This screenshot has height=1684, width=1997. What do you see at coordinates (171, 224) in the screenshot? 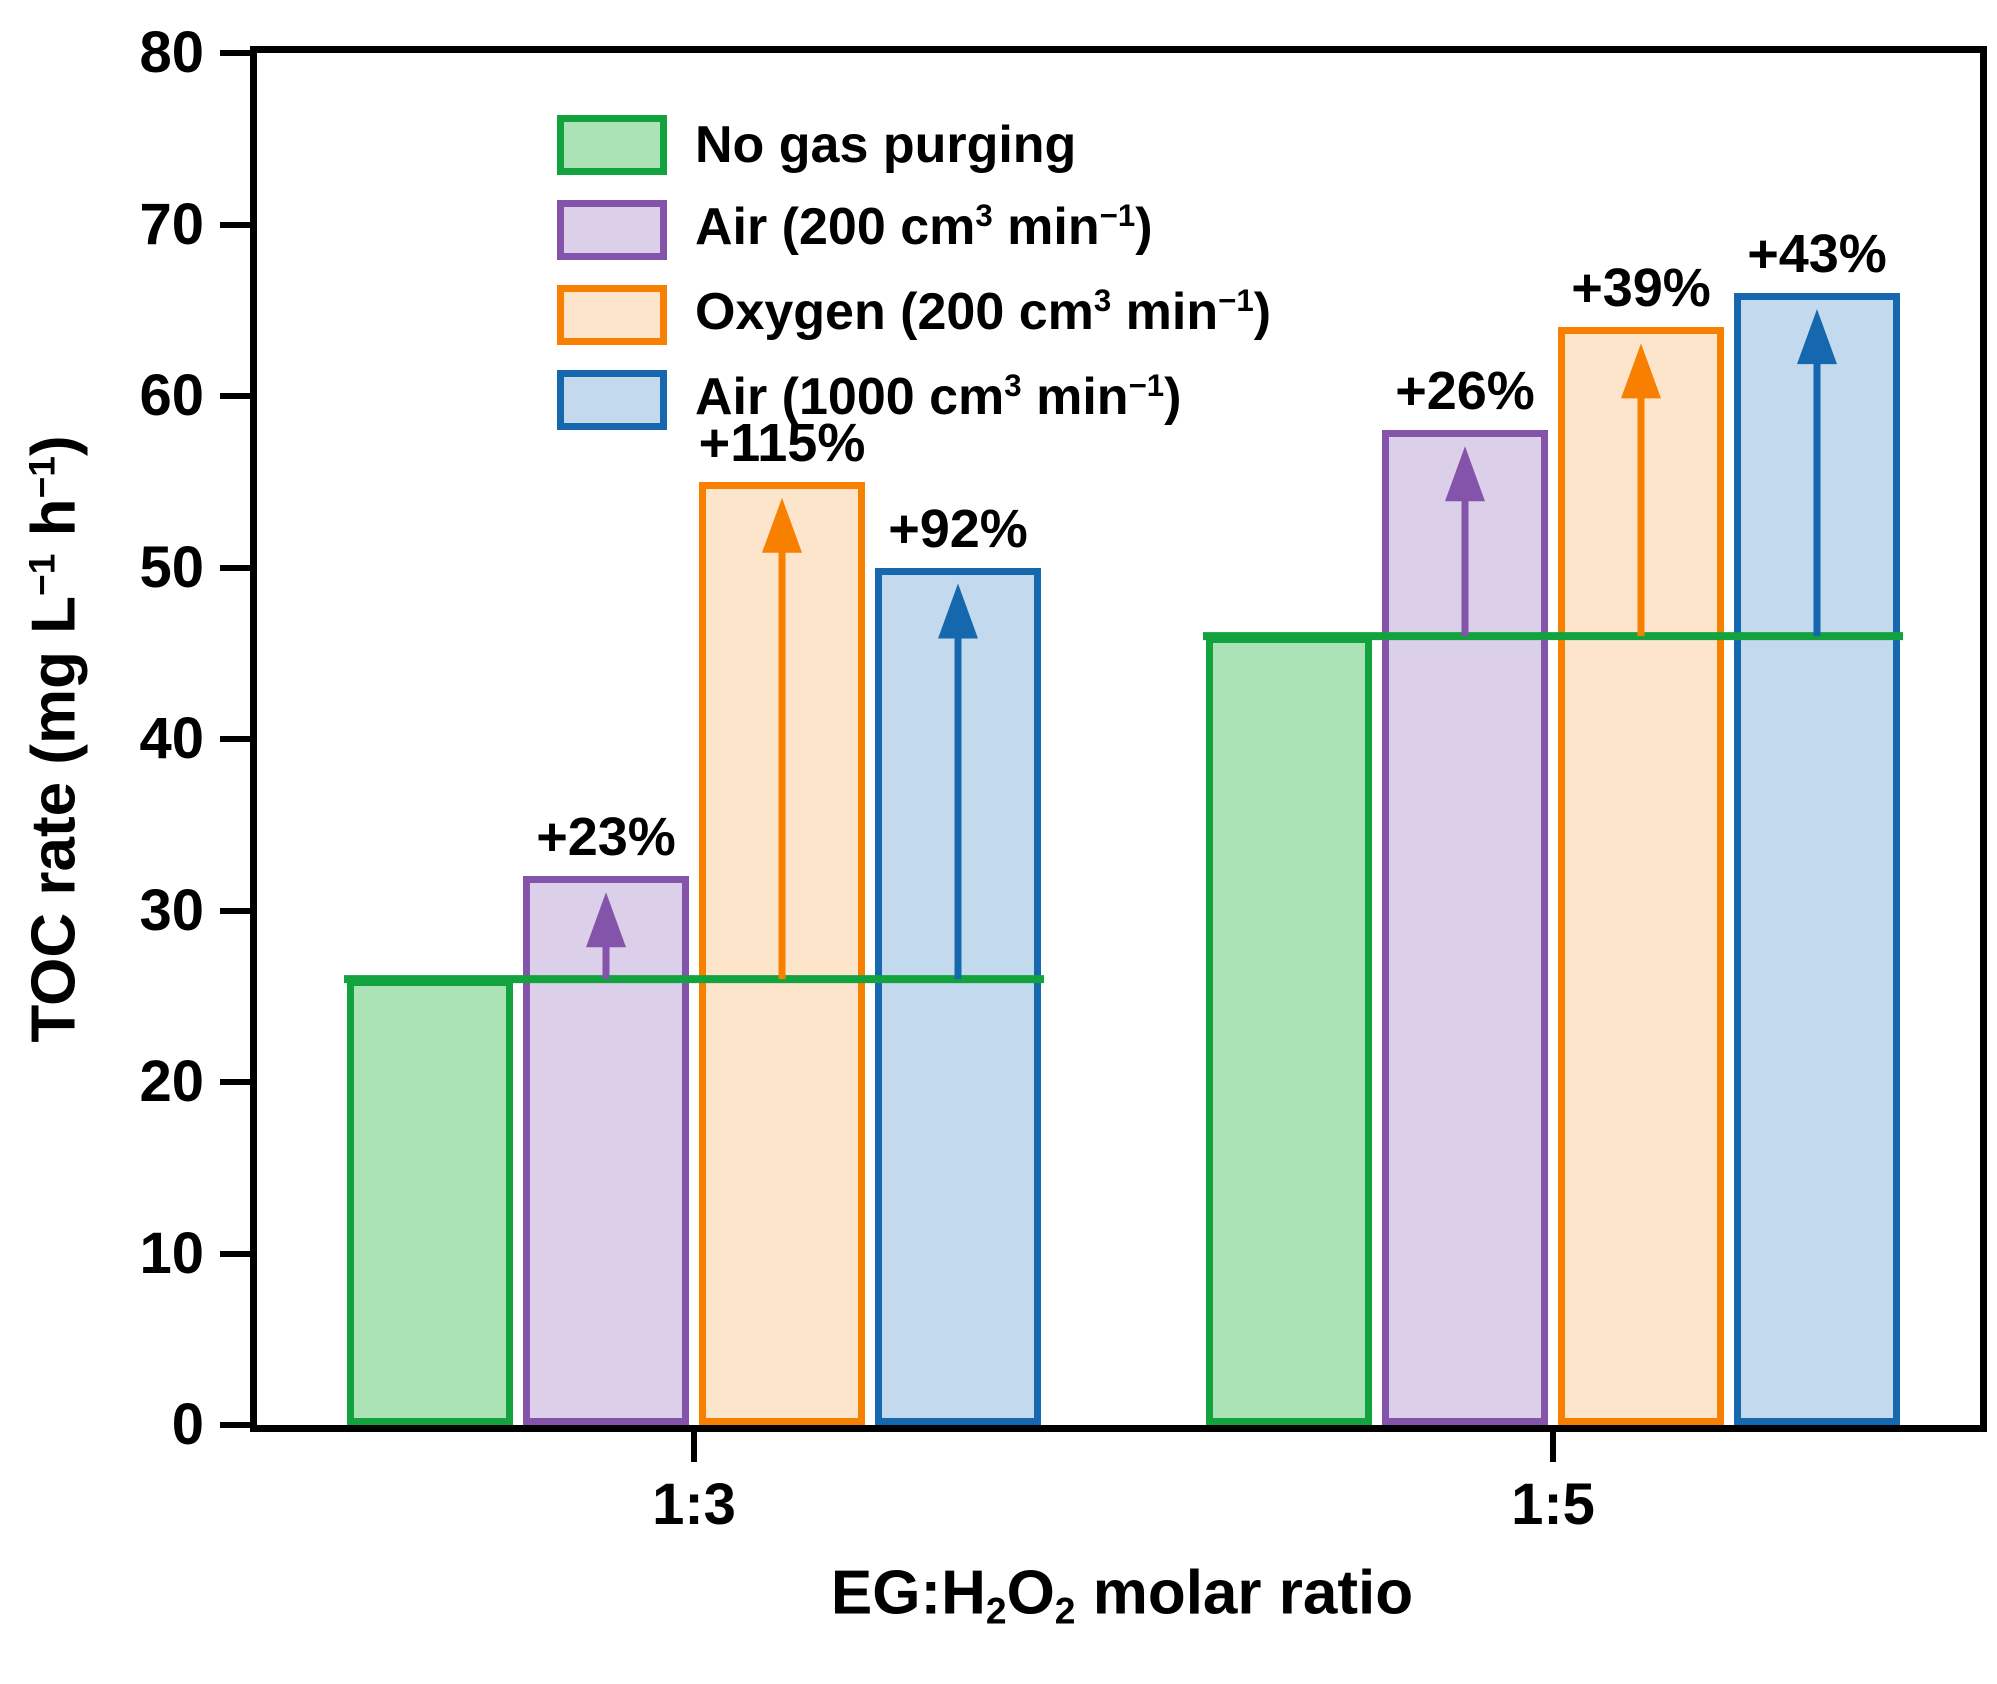
I see `y-tick-label: 70` at bounding box center [171, 224].